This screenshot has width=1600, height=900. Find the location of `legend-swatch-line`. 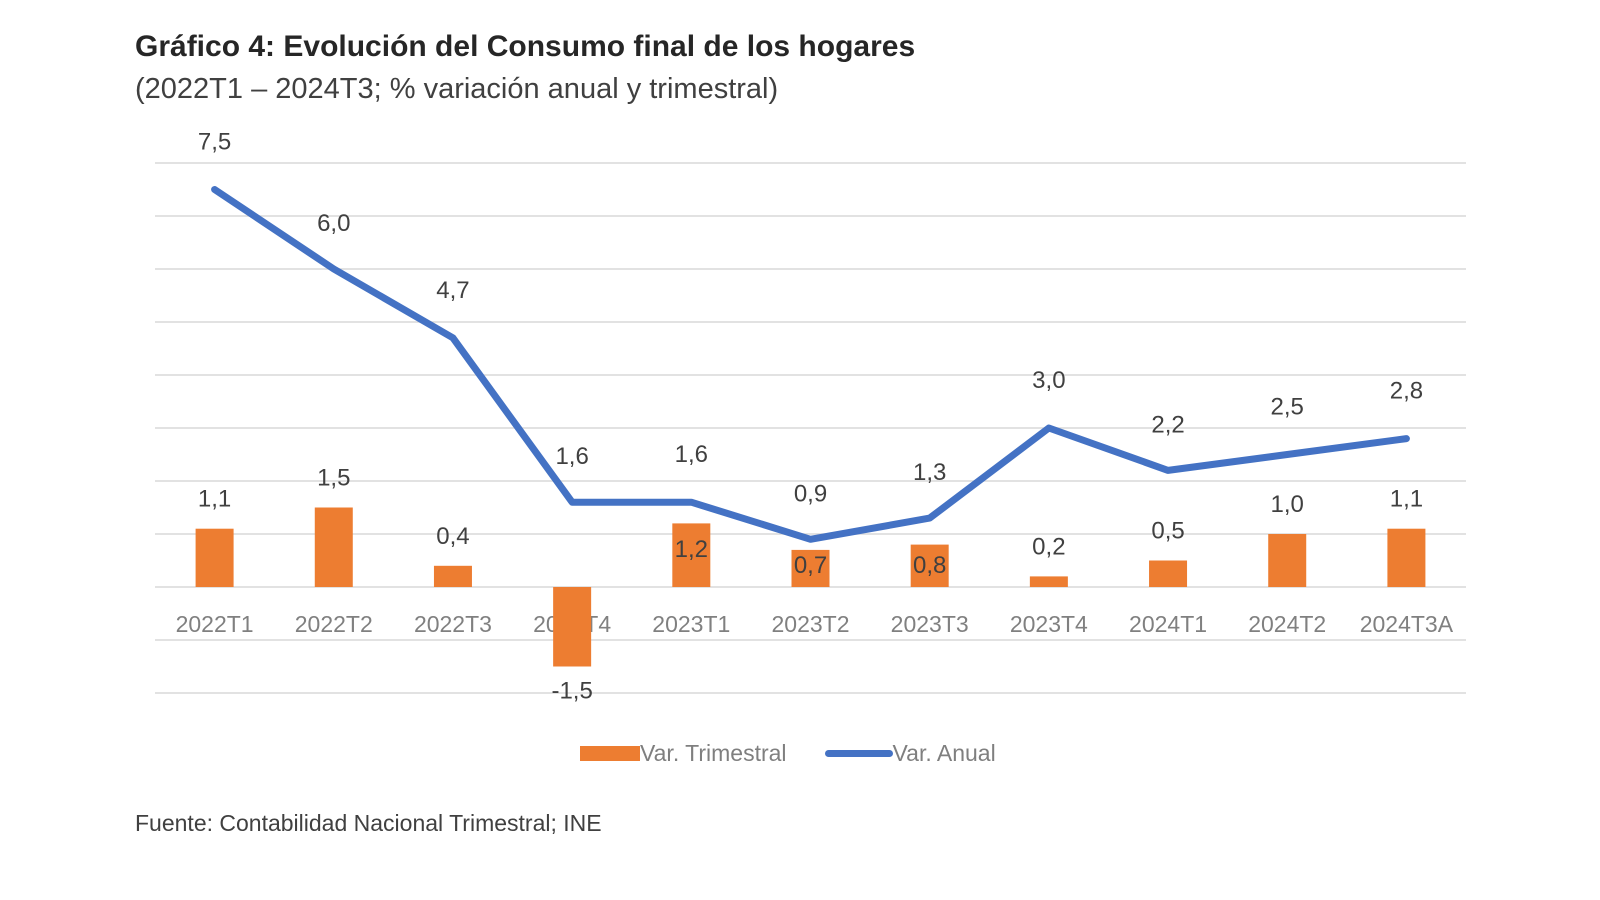

legend-swatch-line is located at coordinates (858, 753).